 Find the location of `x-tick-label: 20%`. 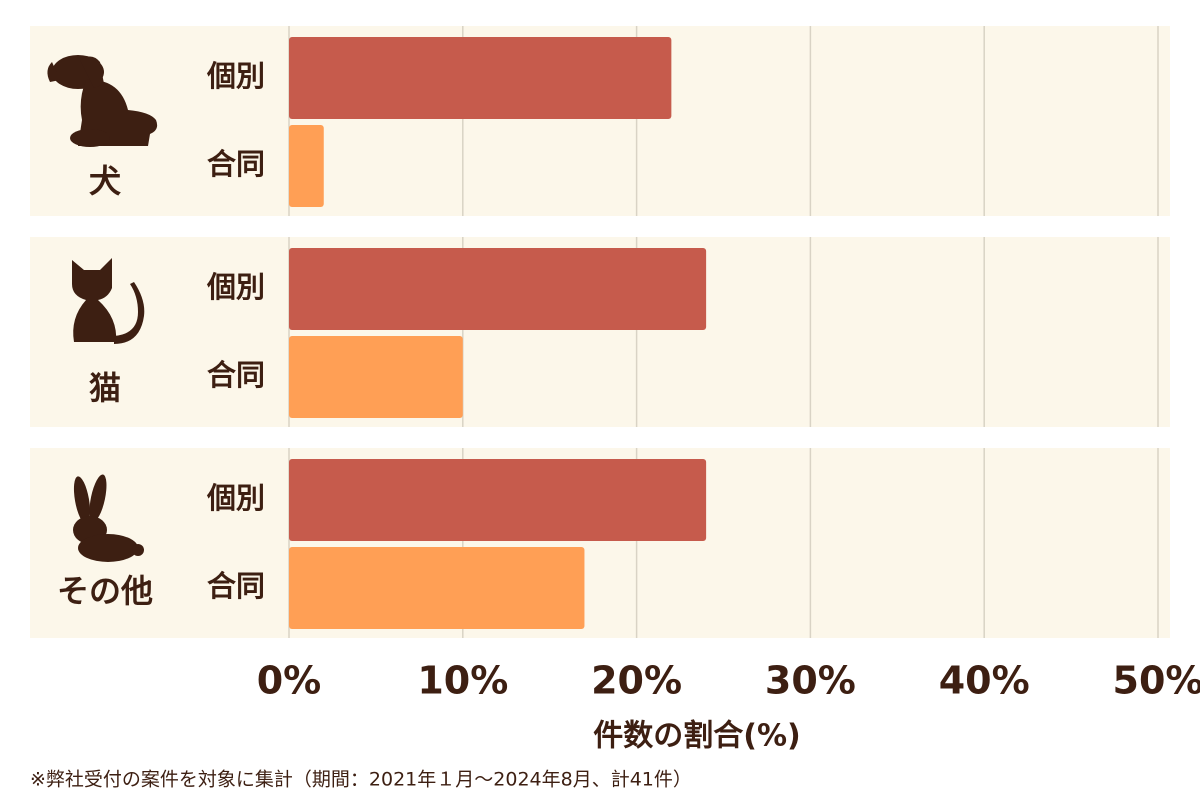

x-tick-label: 20% is located at coordinates (636, 681).